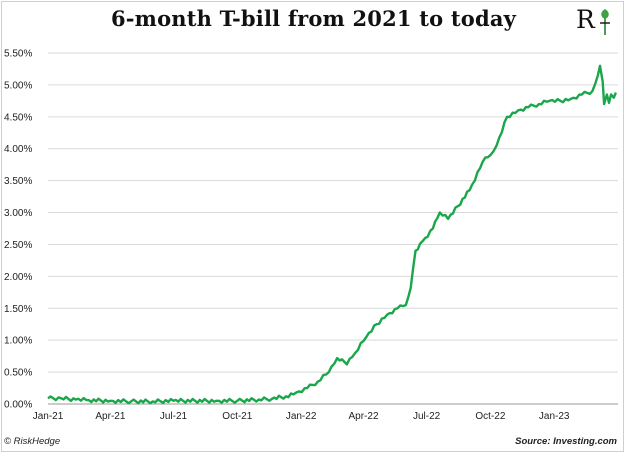  What do you see at coordinates (18, 85) in the screenshot?
I see `y-tick-label: 5.00%` at bounding box center [18, 85].